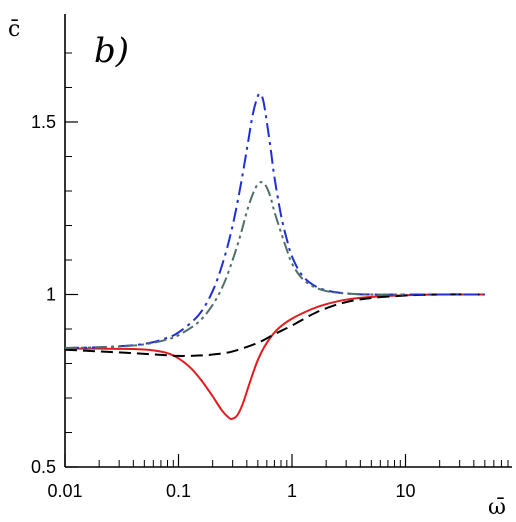 The height and width of the screenshot is (522, 516). Describe the element at coordinates (497, 507) in the screenshot. I see `x-axis-title: ω̄` at that location.